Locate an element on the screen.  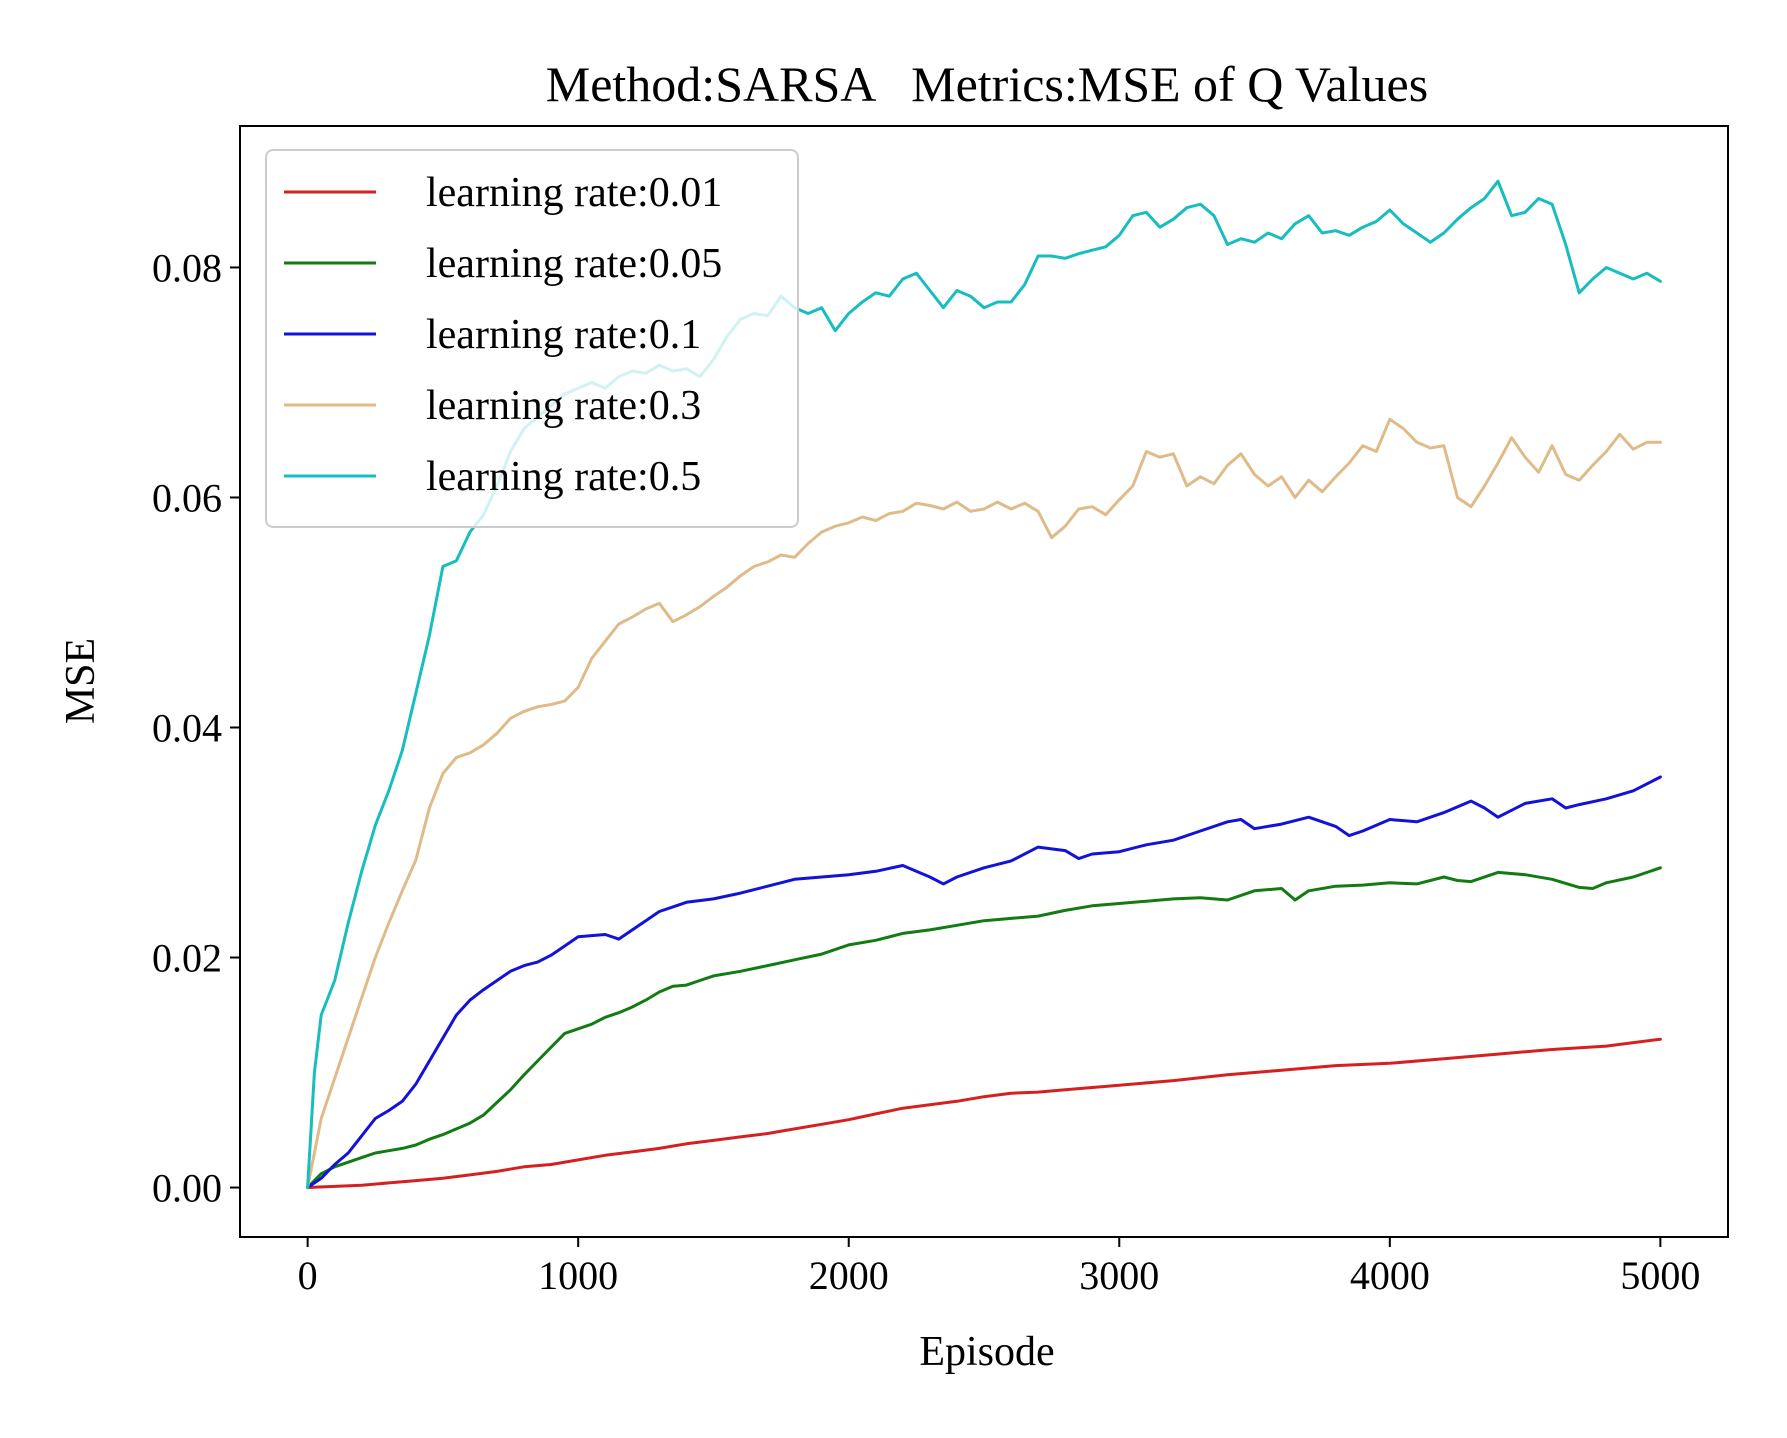
chart-title: Method:SARSA Metrics:MSE of Q Values is located at coordinates (987, 84).